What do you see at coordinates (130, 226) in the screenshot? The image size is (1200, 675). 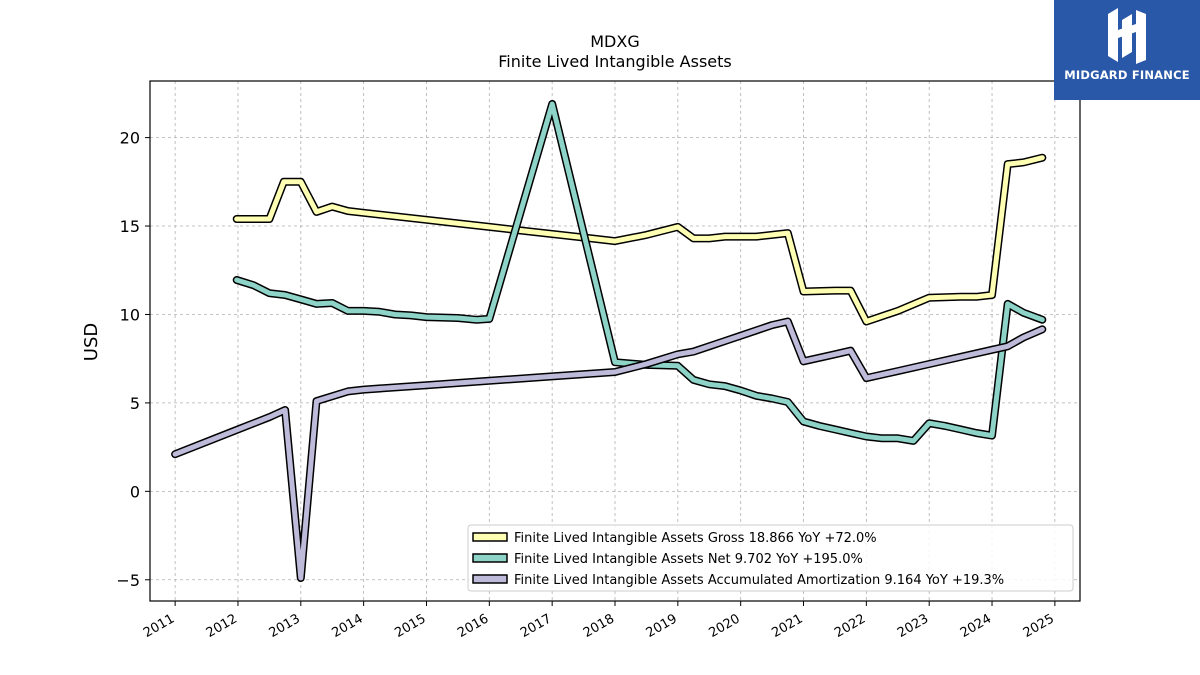 I see `y-tick-label: 15` at bounding box center [130, 226].